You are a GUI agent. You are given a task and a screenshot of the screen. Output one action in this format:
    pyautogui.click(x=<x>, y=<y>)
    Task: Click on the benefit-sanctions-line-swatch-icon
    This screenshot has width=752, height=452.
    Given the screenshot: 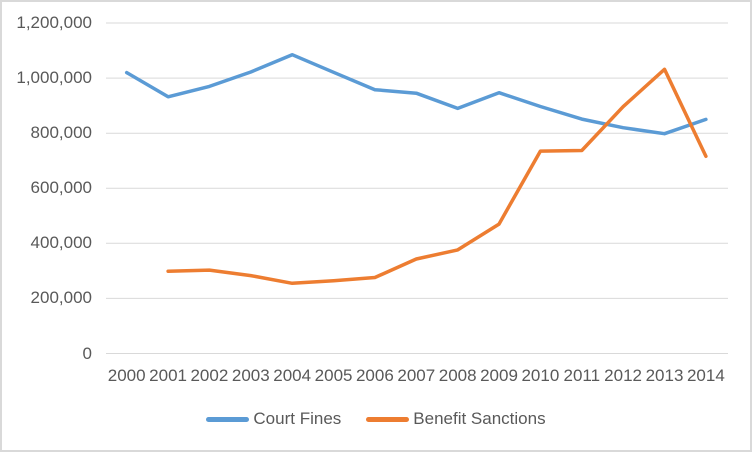 What is the action you would take?
    pyautogui.click(x=388, y=419)
    